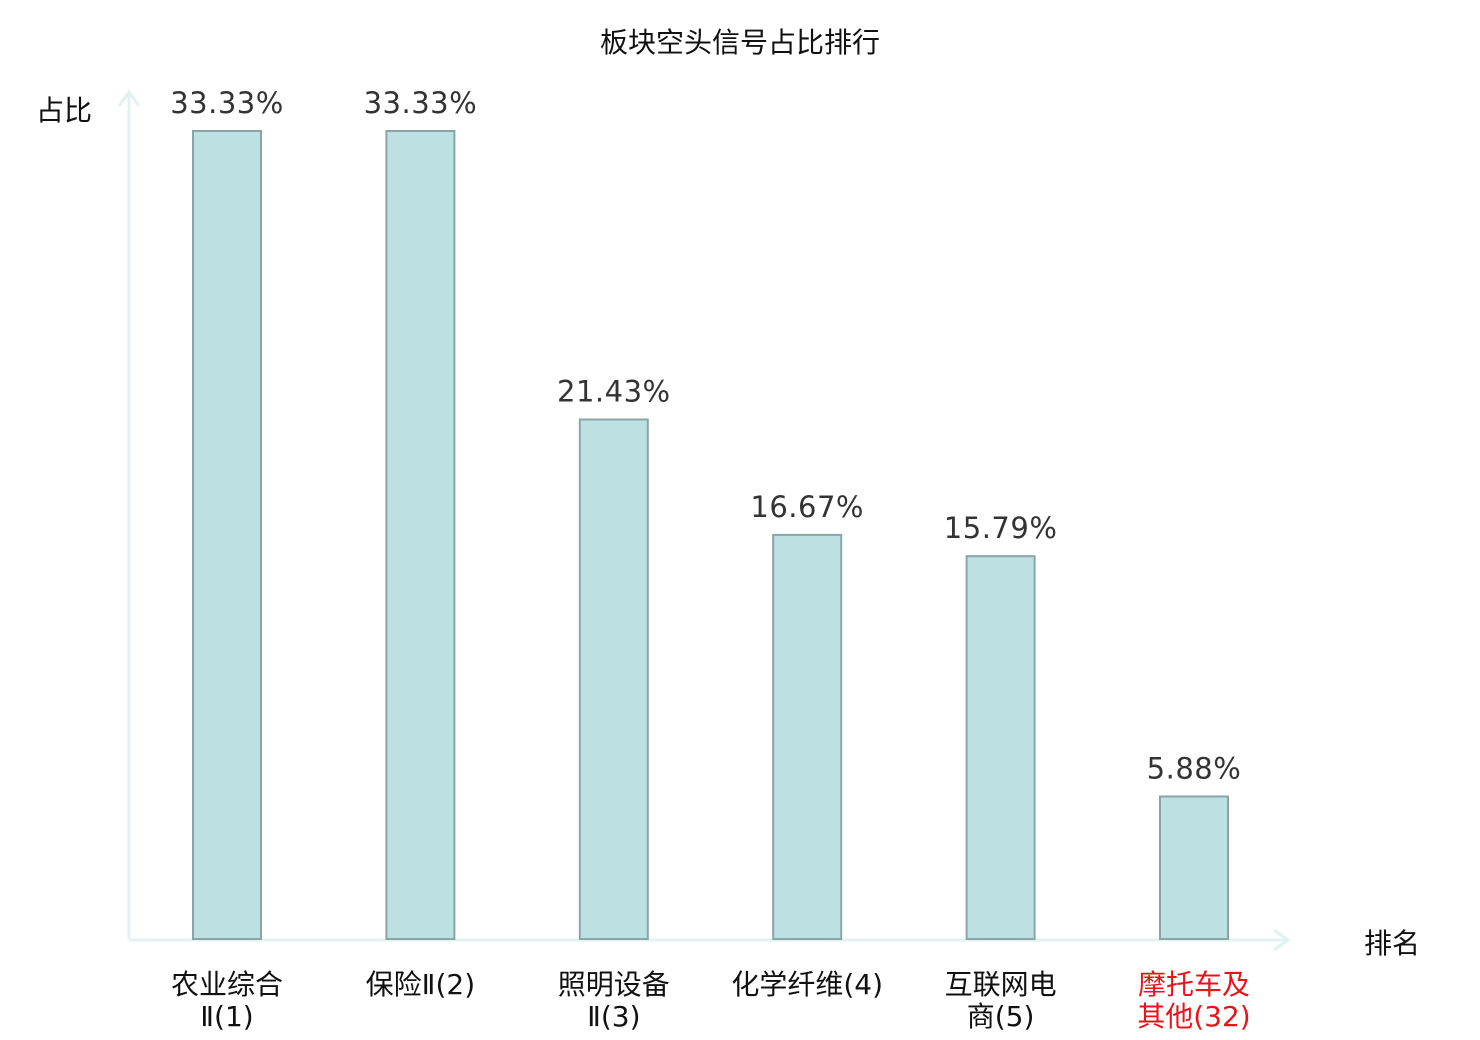 This screenshot has width=1480, height=1040. What do you see at coordinates (740, 42) in the screenshot?
I see `chart-title: 板块空头信号占比排行` at bounding box center [740, 42].